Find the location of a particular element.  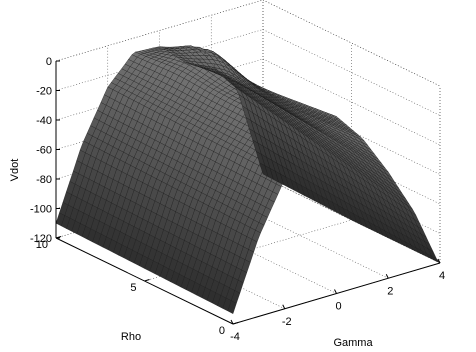

y-tick is located at coordinates (147, 281).